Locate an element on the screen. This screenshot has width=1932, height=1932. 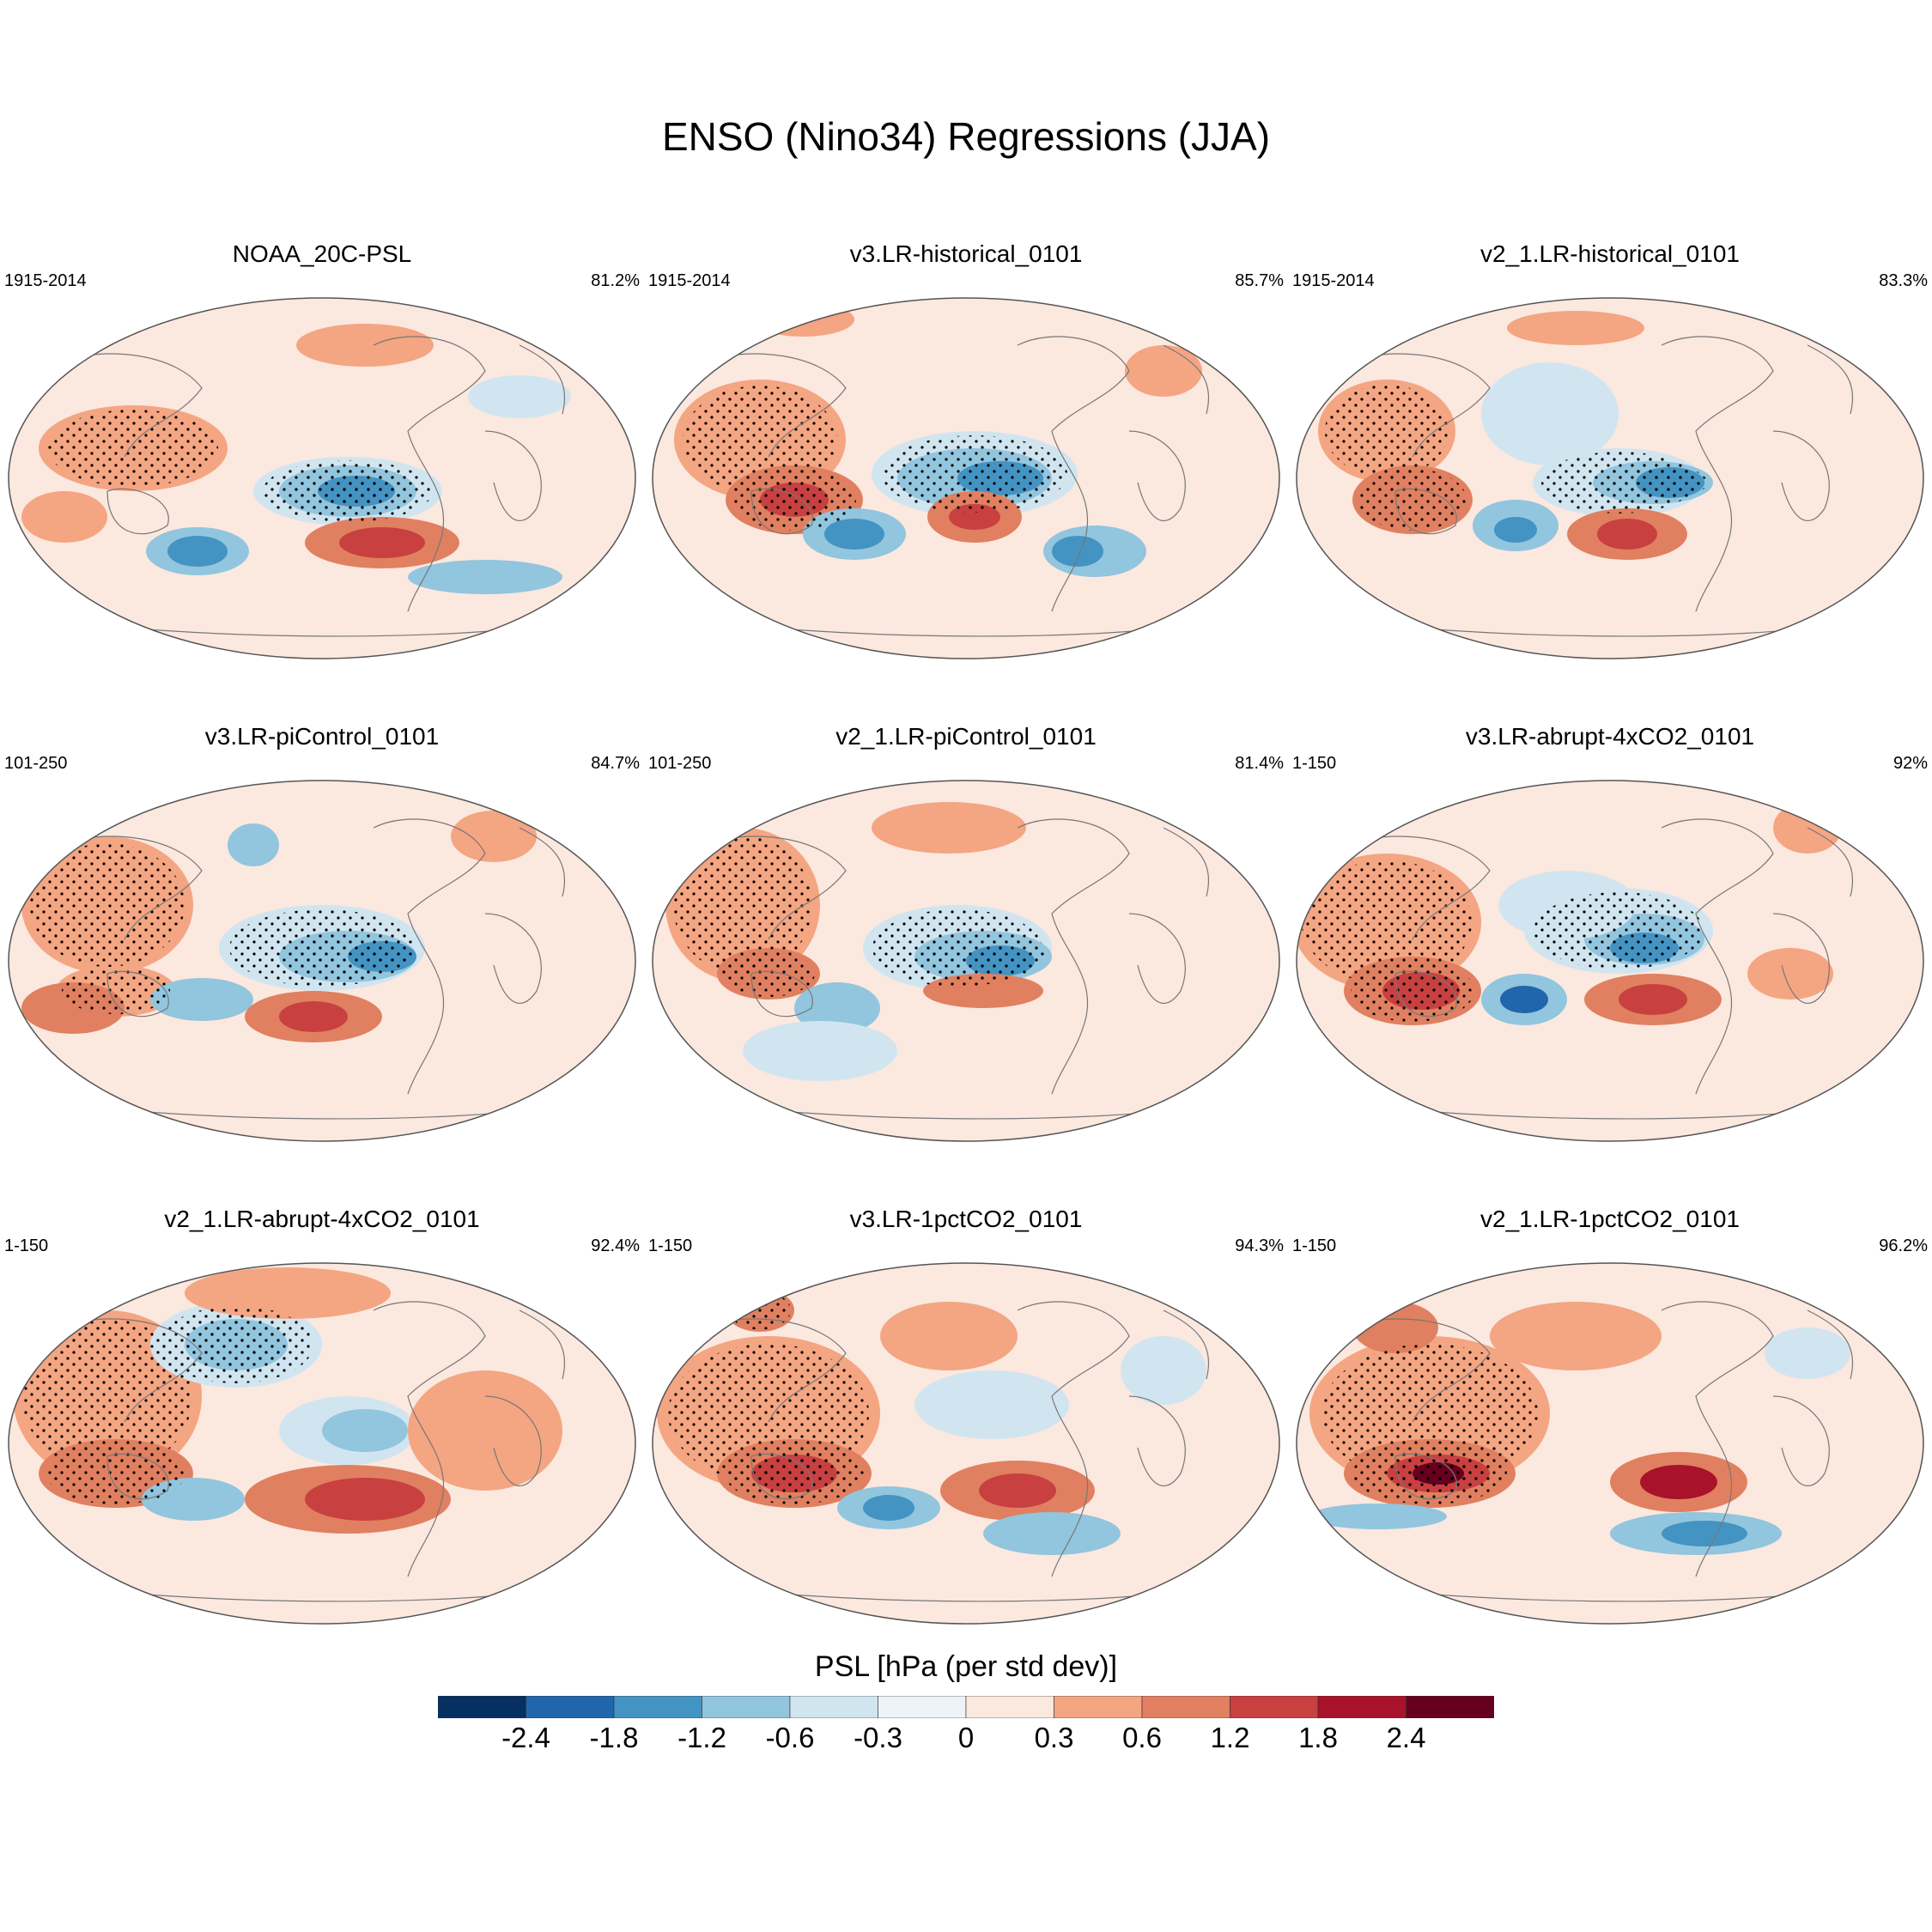
panel-title: v3.LR-piControl_0101 is located at coordinates (322, 737).